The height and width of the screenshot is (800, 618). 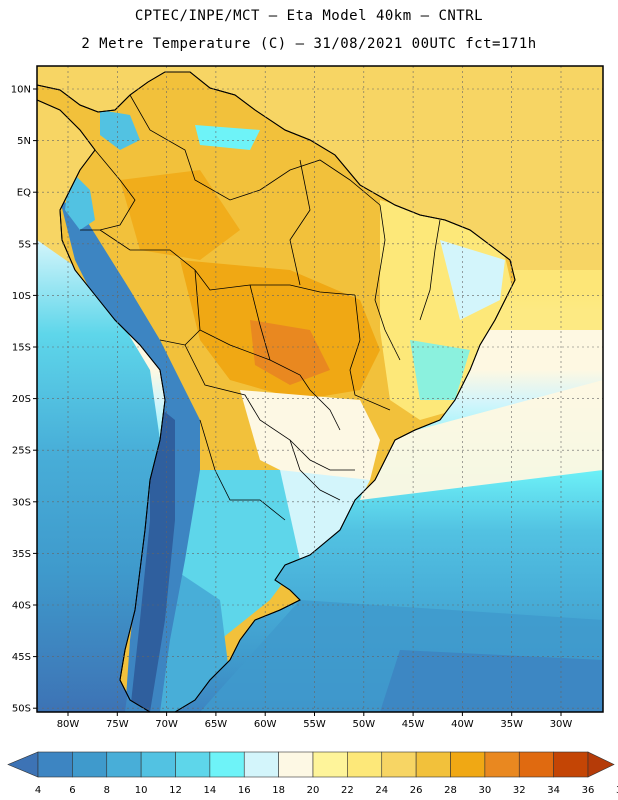 What do you see at coordinates (416, 790) in the screenshot?
I see `colorbar-label: 26` at bounding box center [416, 790].